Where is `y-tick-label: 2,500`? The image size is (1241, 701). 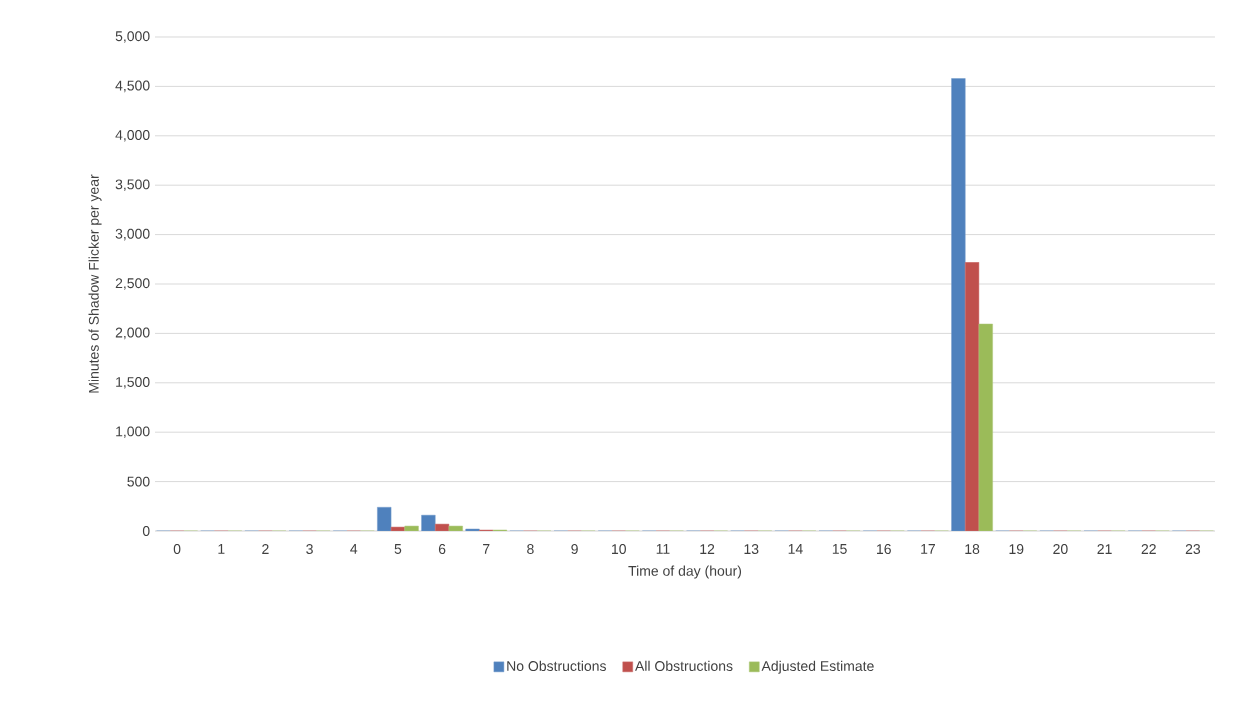 y-tick-label: 2,500 is located at coordinates (132, 284).